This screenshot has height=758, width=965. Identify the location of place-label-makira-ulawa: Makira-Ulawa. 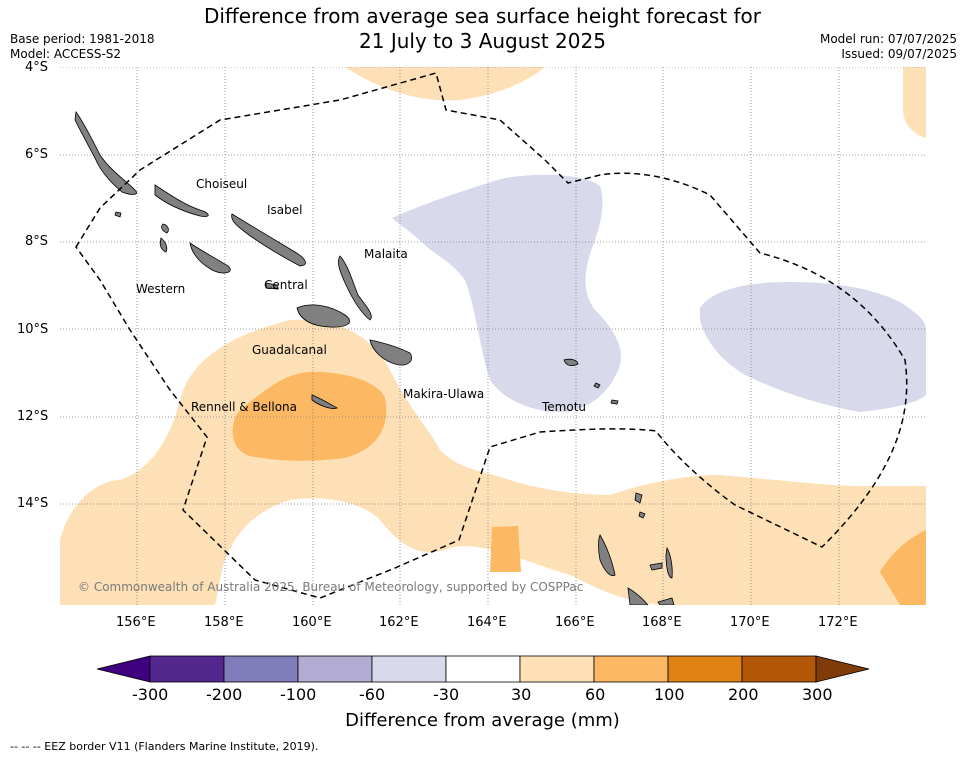
(444, 394).